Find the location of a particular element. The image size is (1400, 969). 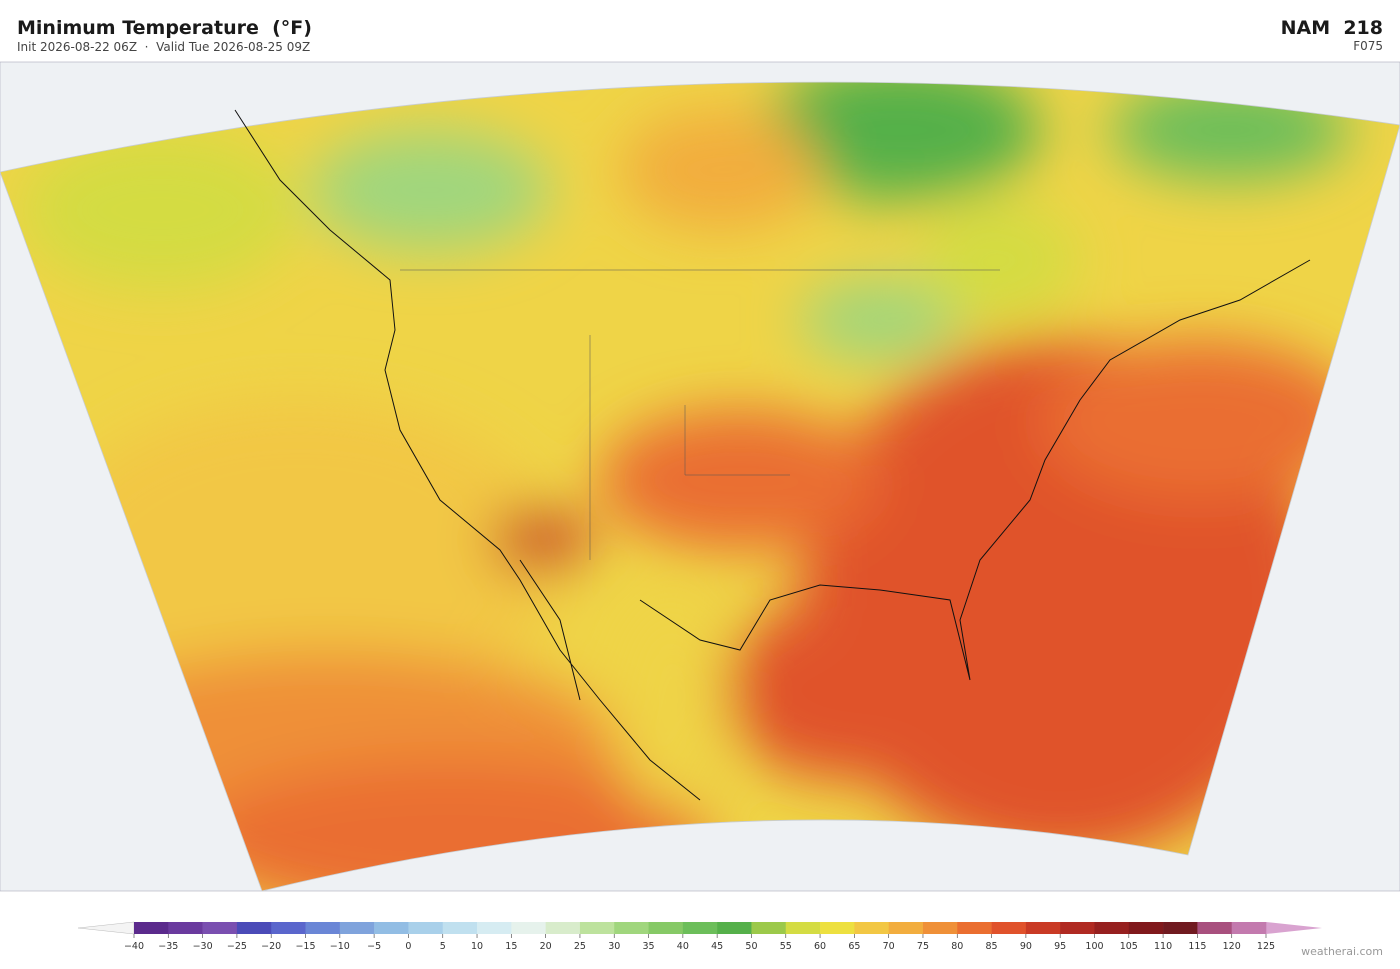

colorbar-tick-label: 40 is located at coordinates (683, 946).